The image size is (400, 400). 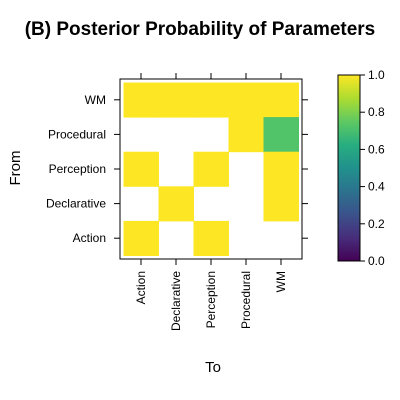 What do you see at coordinates (176, 301) in the screenshot?
I see `x-tick-label: Declarative` at bounding box center [176, 301].